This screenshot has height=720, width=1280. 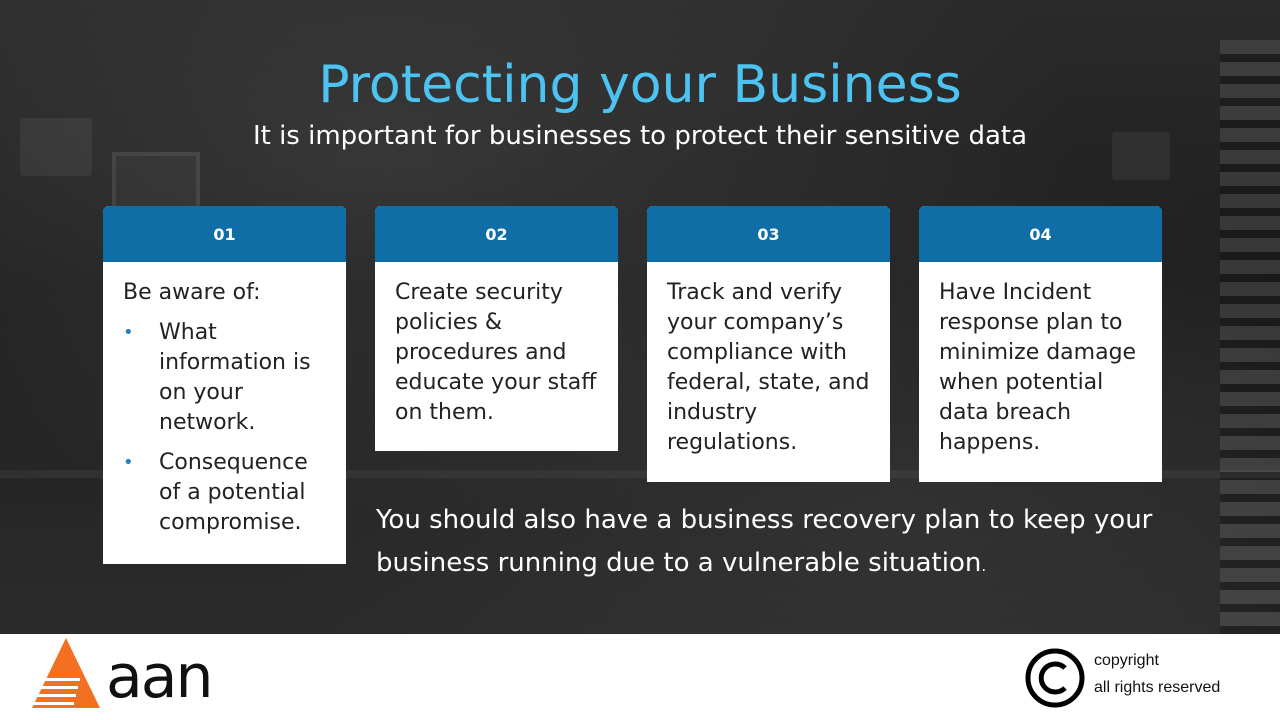 I want to click on recovery-period: ., so click(x=984, y=566).